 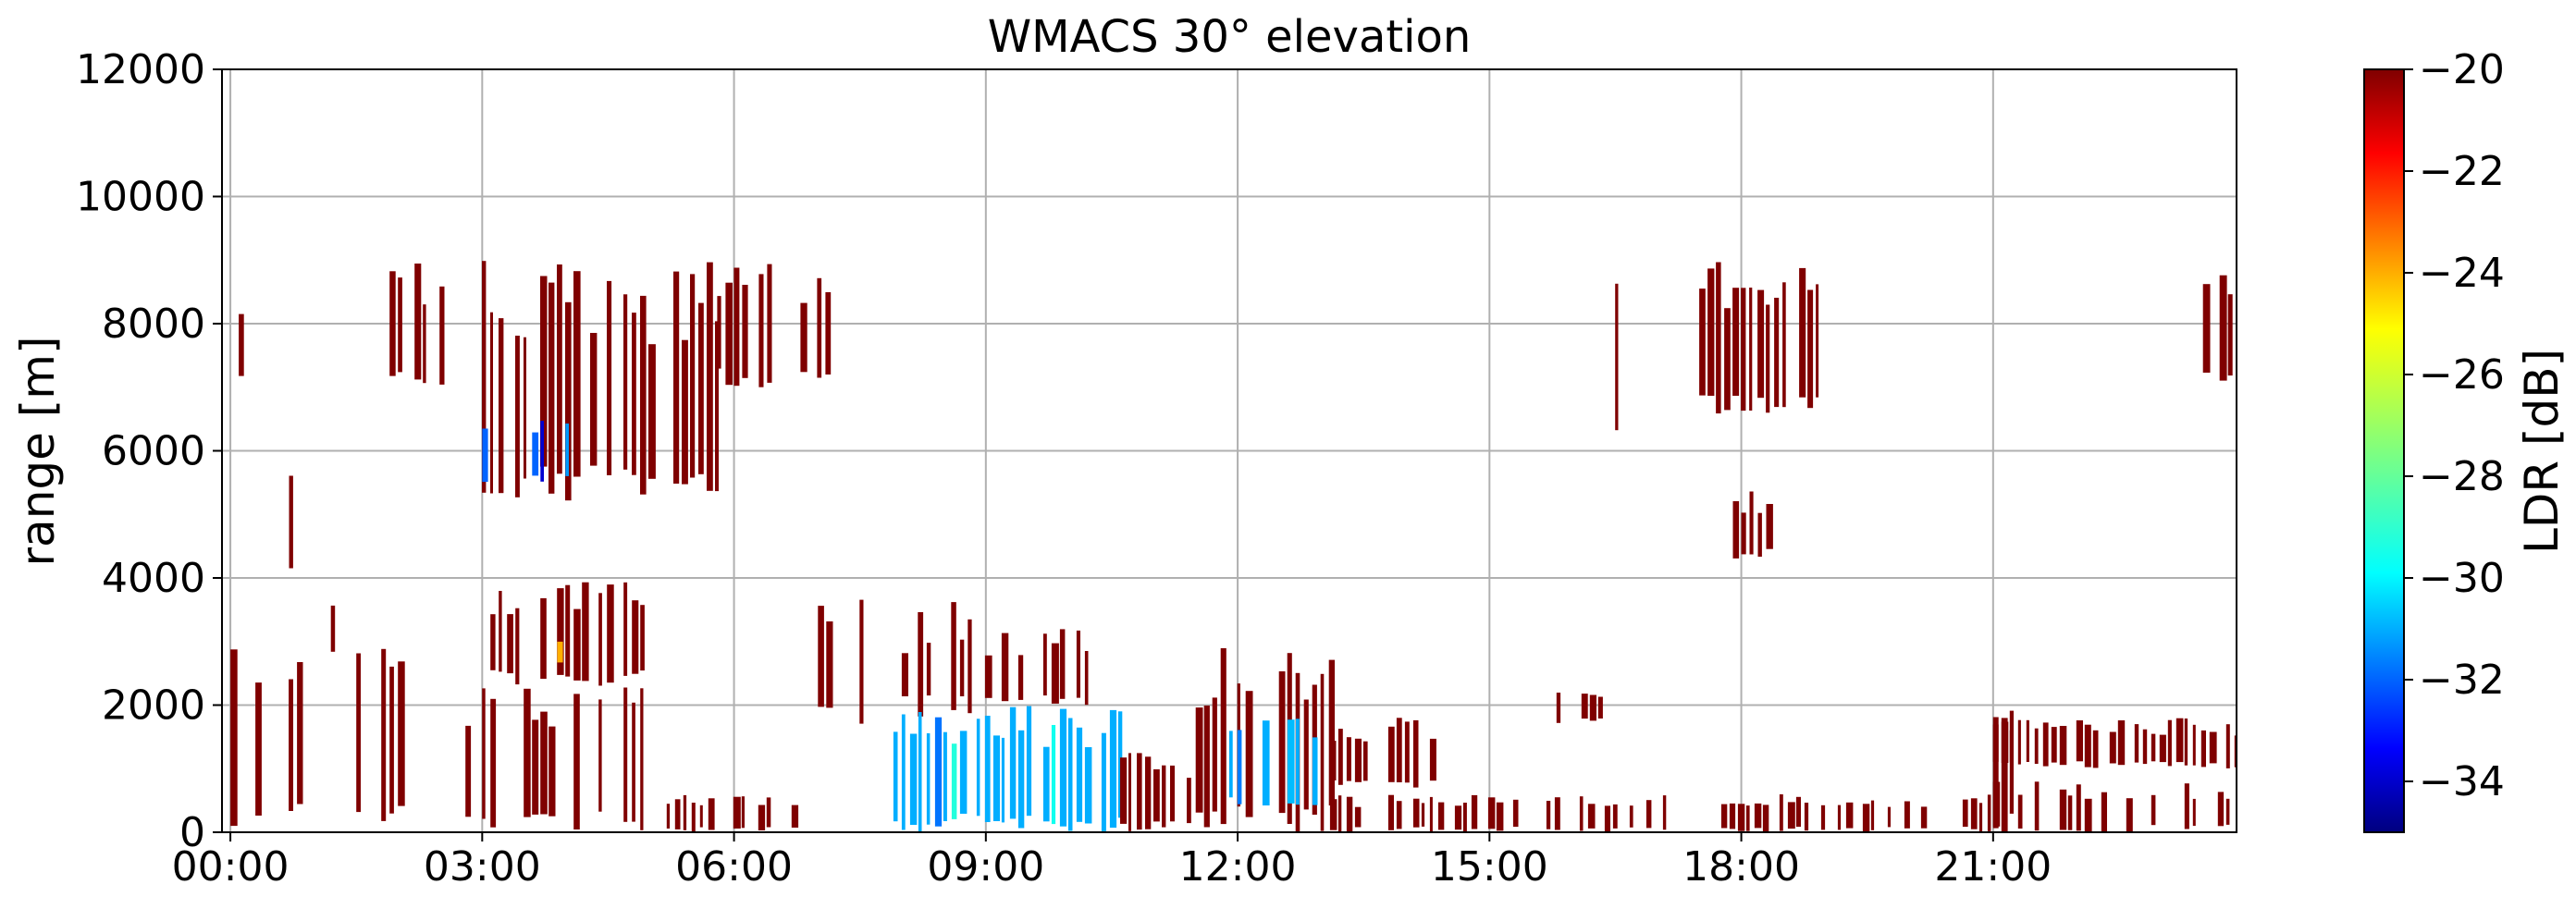 I want to click on colorbar-tick-label: −30, so click(x=2462, y=578).